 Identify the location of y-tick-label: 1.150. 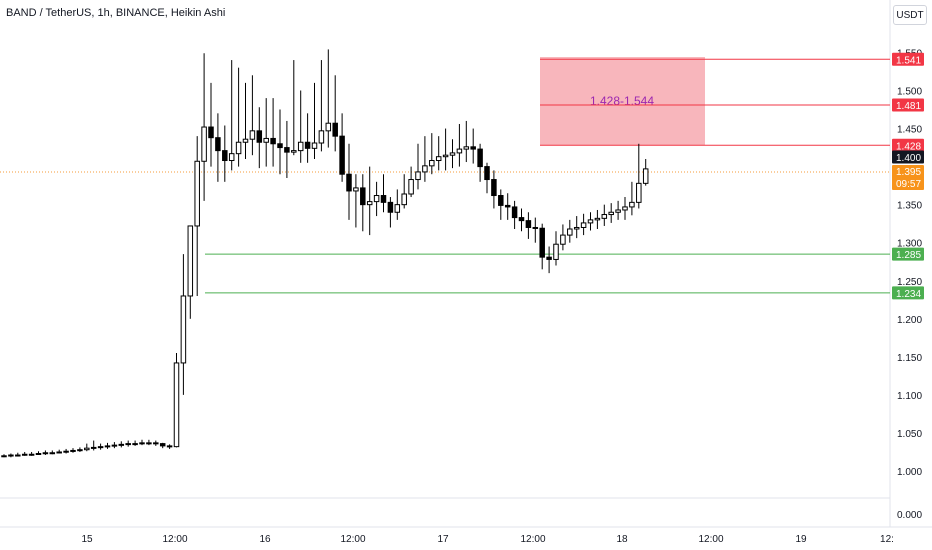
(909, 358).